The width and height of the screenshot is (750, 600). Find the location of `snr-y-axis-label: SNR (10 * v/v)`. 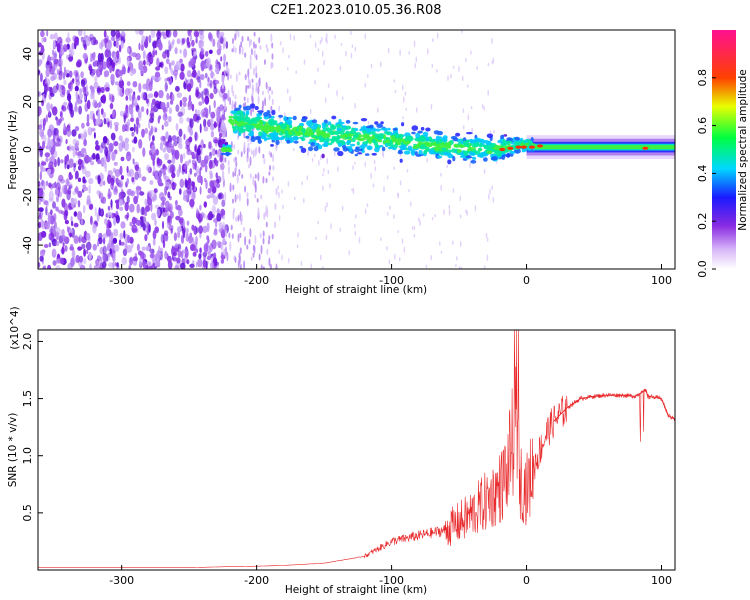

snr-y-axis-label: SNR (10 * v/v) is located at coordinates (13, 450).